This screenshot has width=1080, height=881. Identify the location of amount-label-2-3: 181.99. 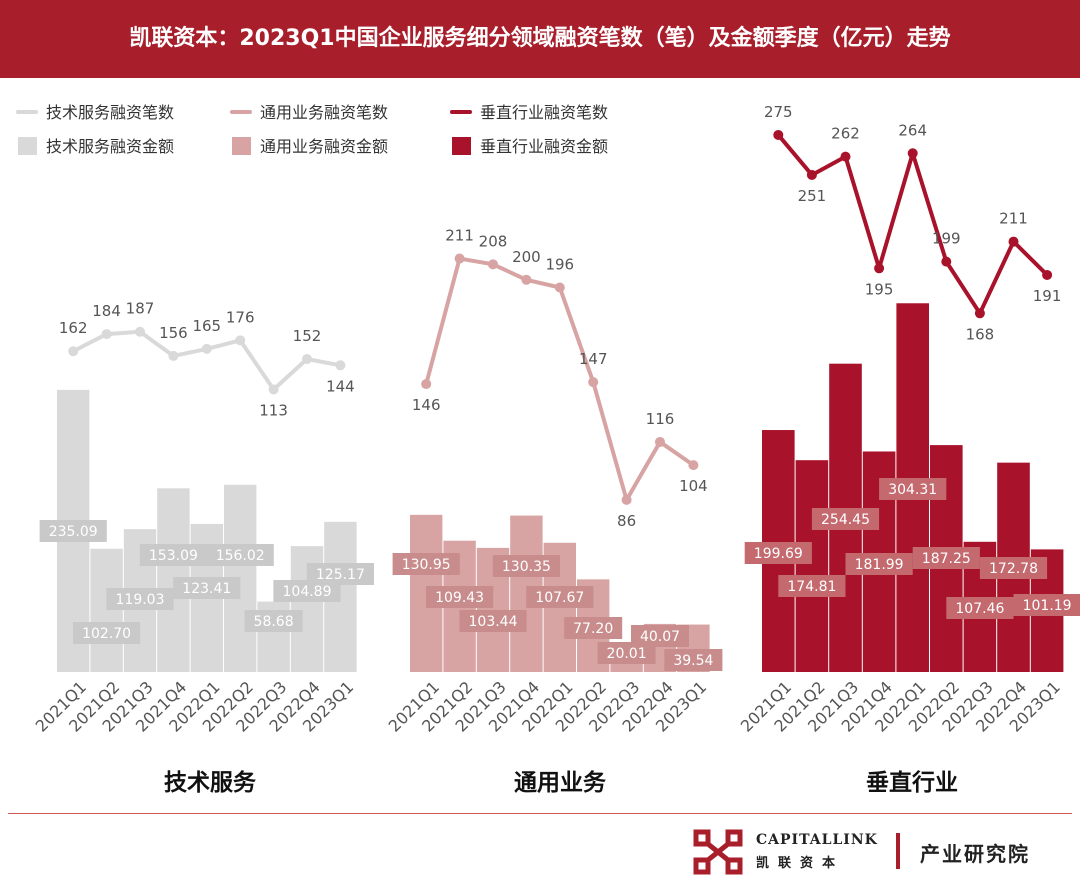
(879, 565).